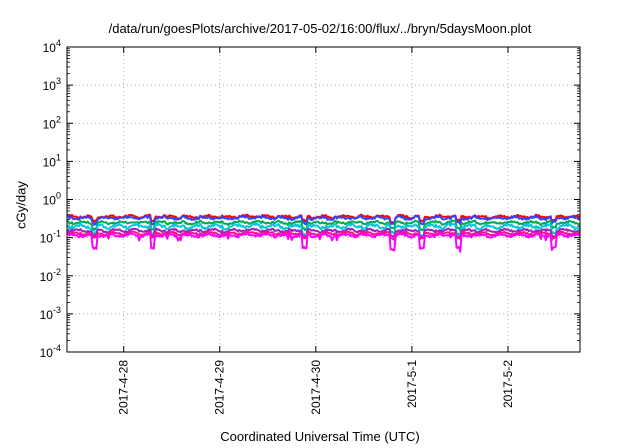 The width and height of the screenshot is (640, 448). What do you see at coordinates (52, 84) in the screenshot?
I see `y-tick-label-7: 10³` at bounding box center [52, 84].